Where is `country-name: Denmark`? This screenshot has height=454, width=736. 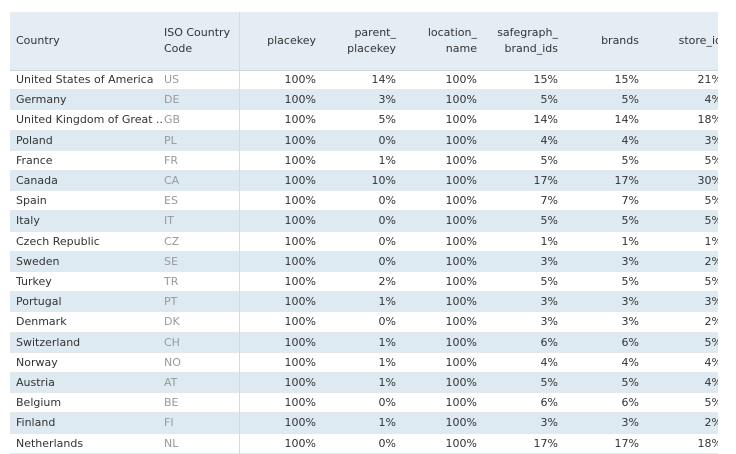
country-name: Denmark is located at coordinates (41, 322).